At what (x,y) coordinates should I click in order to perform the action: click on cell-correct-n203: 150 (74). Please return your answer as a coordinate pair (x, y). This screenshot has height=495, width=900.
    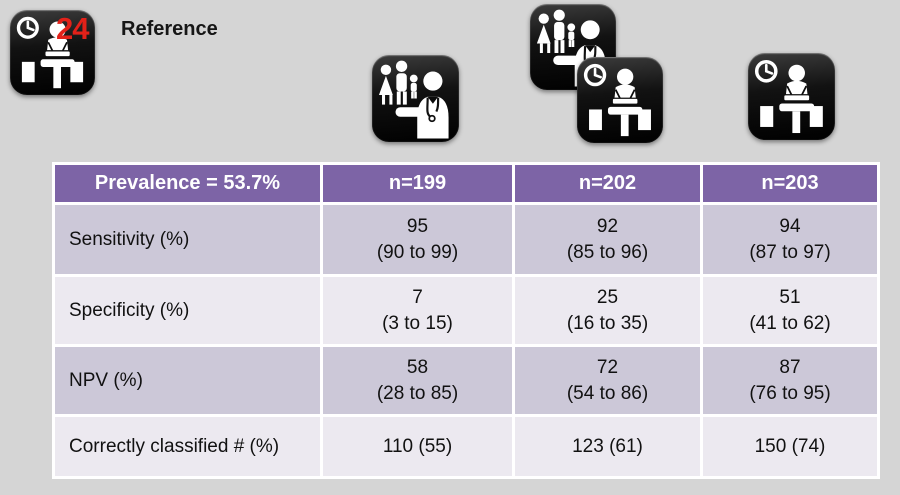
    Looking at the image, I should click on (790, 446).